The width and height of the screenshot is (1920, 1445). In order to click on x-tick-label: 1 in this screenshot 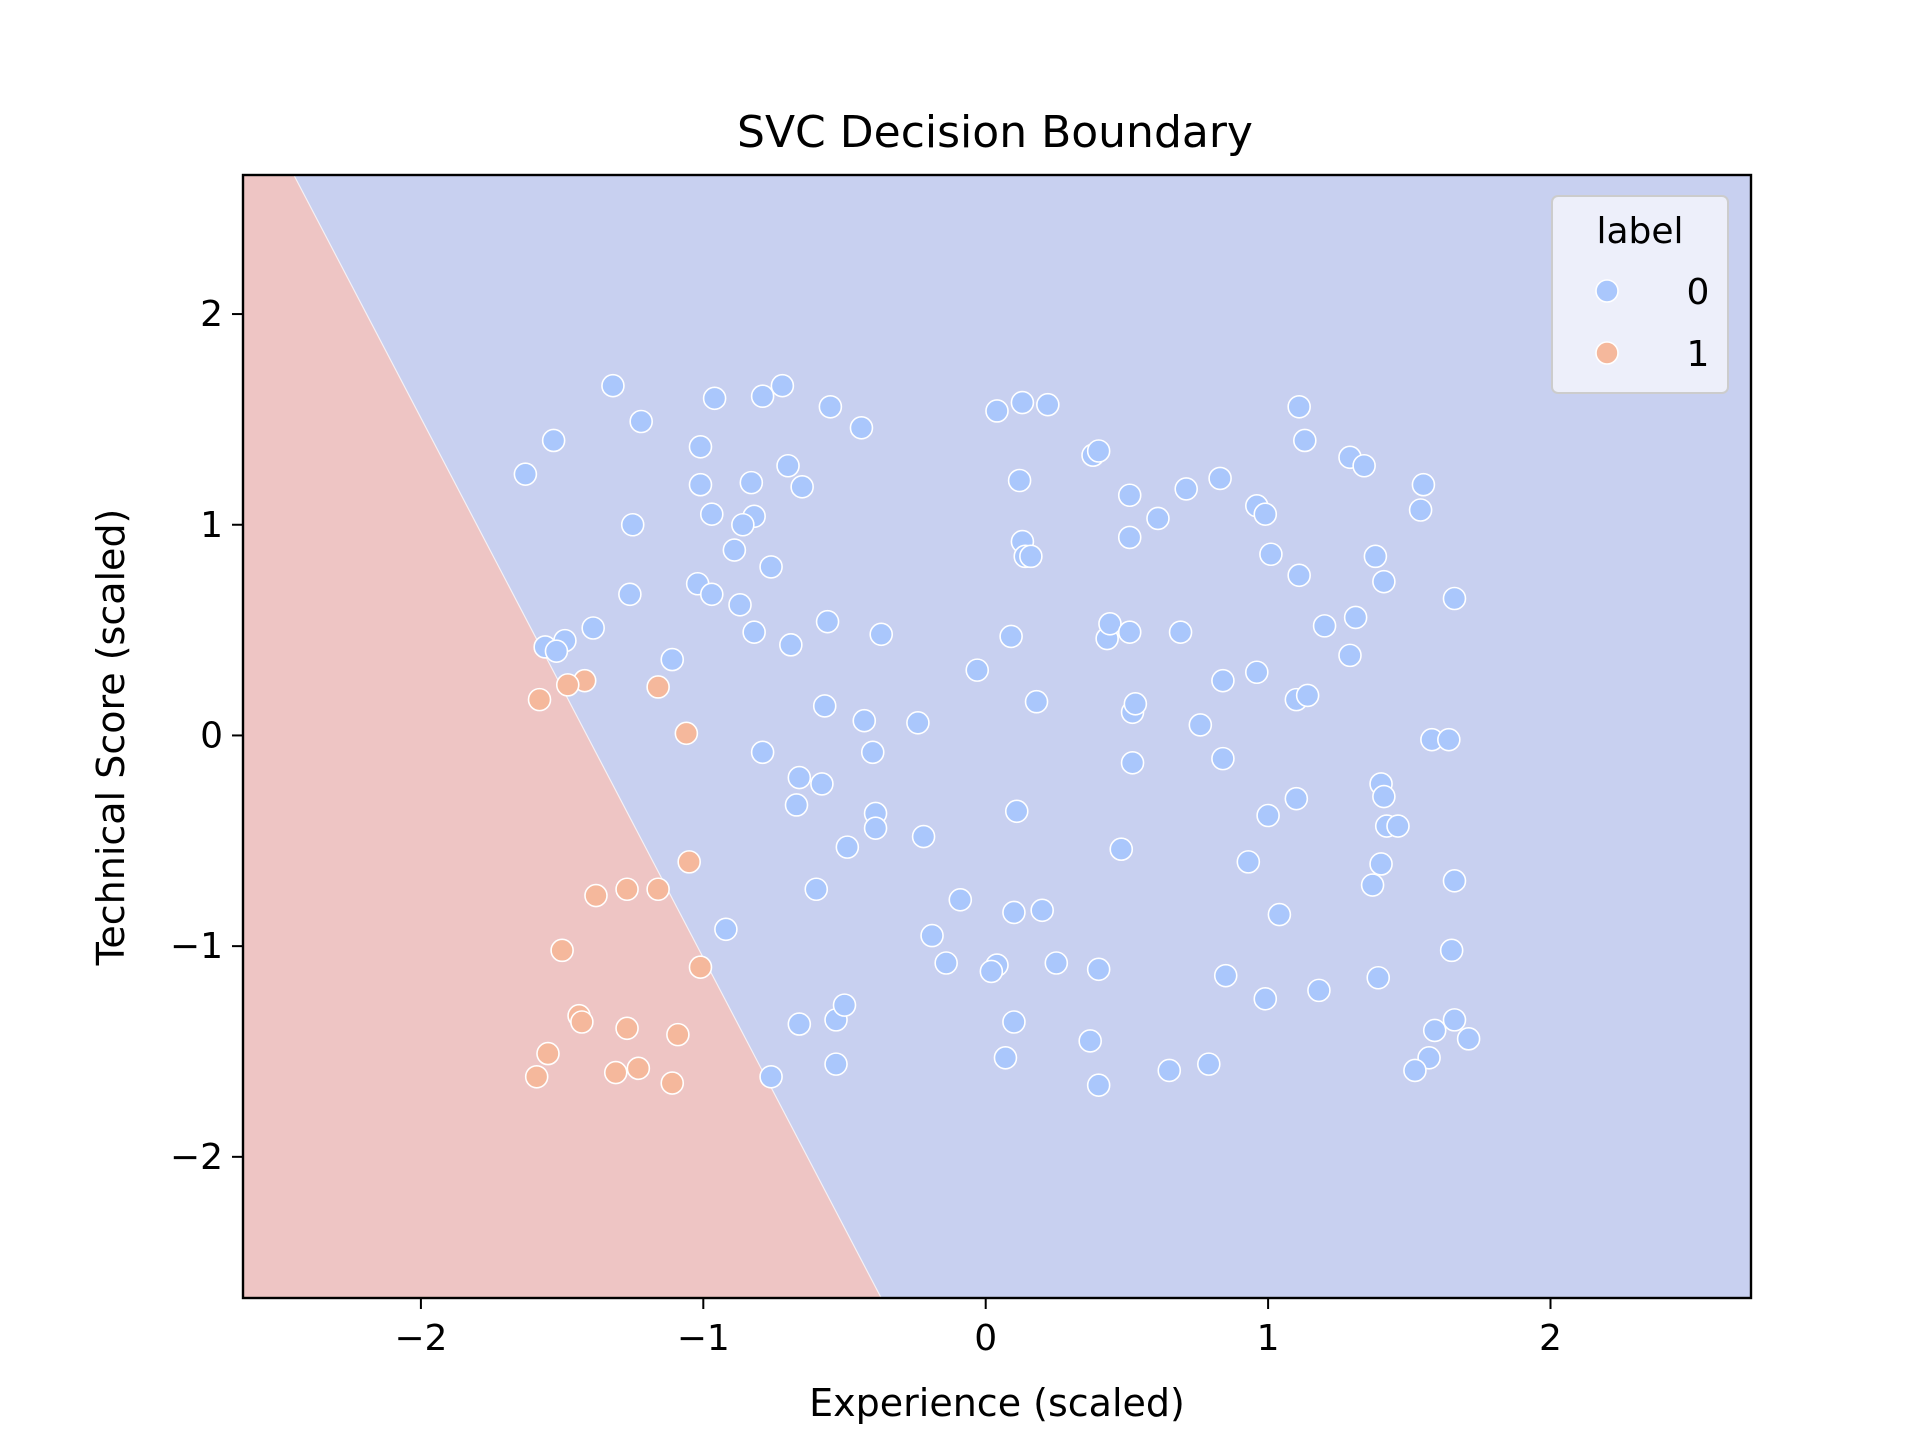, I will do `click(1268, 1338)`.